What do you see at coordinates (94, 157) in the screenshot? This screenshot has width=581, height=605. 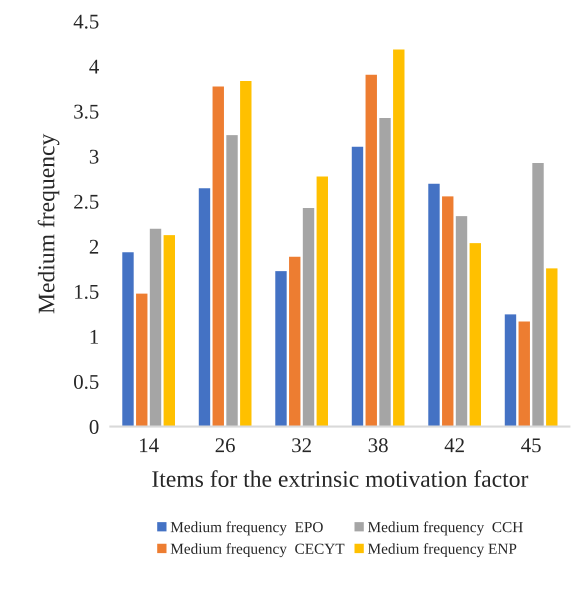 I see `y-tick-label: 3` at bounding box center [94, 157].